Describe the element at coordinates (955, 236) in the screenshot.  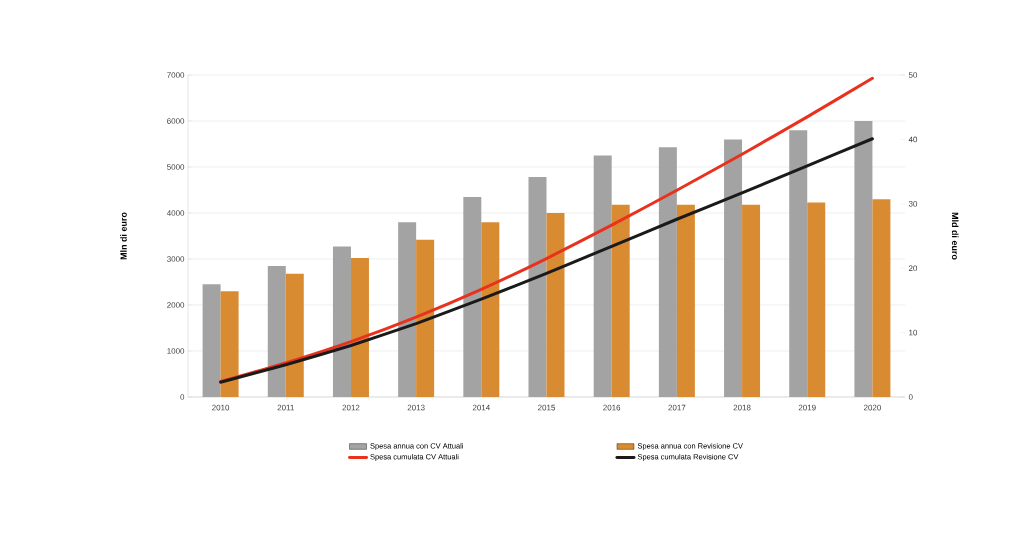
I see `y2-axis-title: Mld di euro` at that location.